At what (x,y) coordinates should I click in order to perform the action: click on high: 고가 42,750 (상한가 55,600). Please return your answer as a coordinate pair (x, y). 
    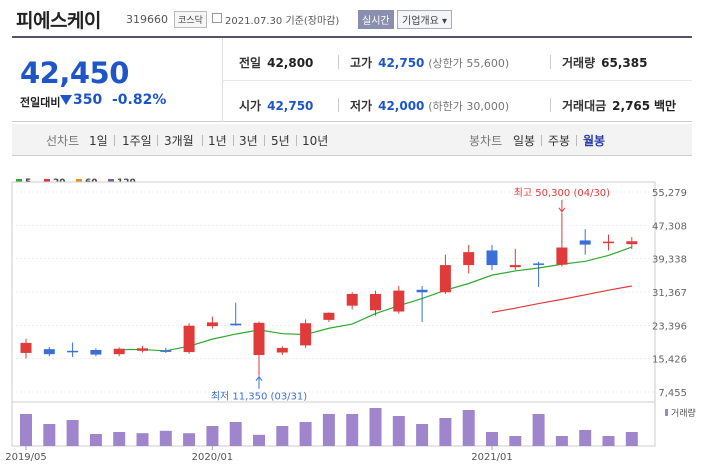
    Looking at the image, I should click on (429, 62).